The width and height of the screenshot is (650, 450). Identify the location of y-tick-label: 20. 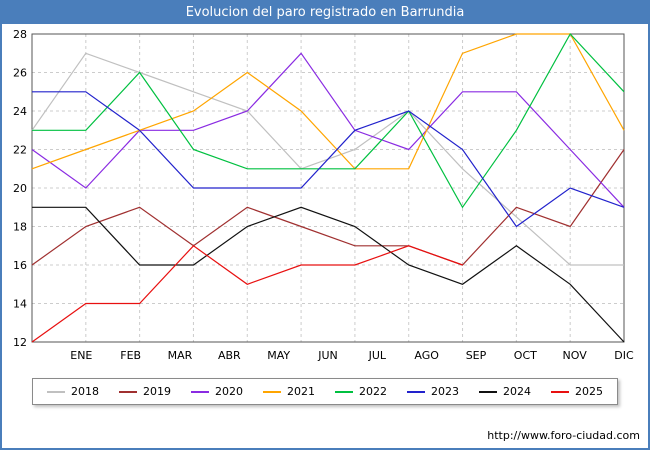
(20, 188).